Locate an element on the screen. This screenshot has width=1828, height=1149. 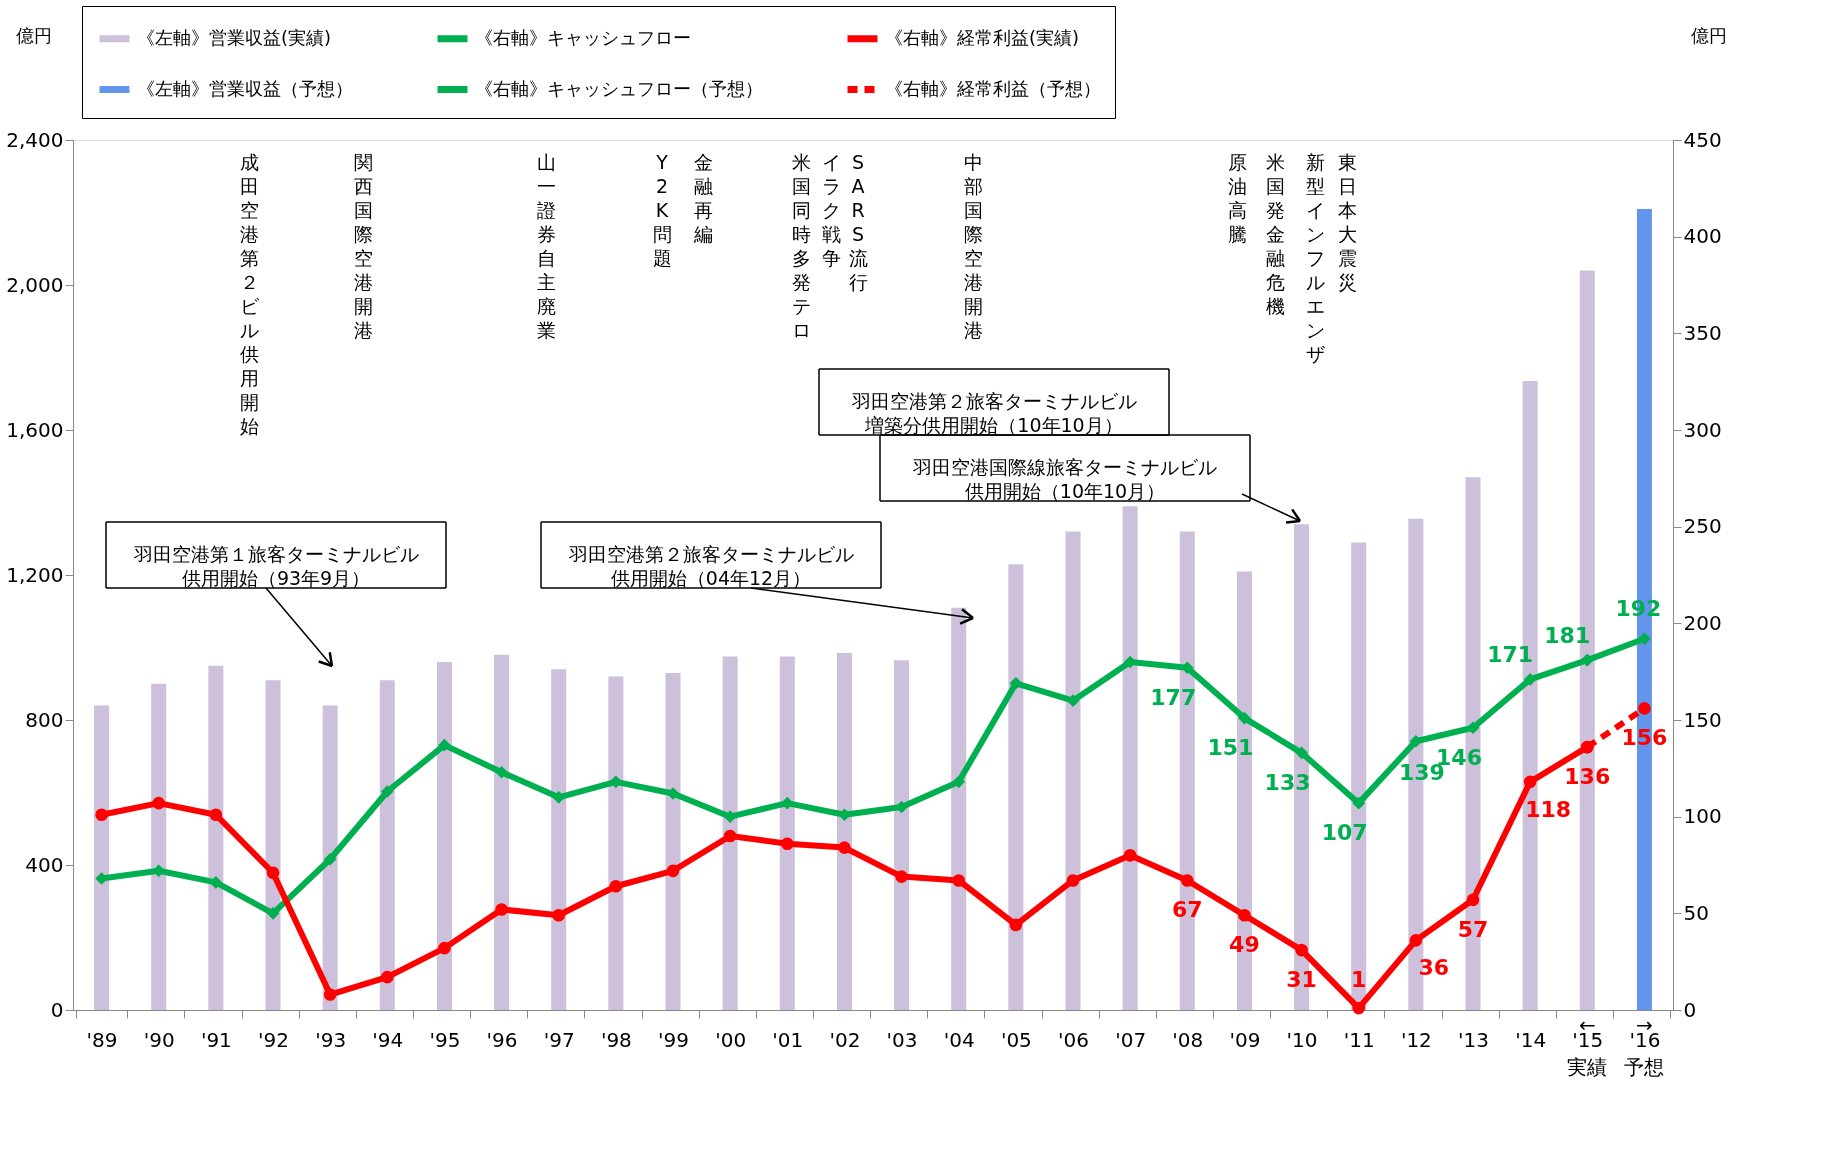
text: 成田空港第２ビル供用開始 is located at coordinates (249, 294).